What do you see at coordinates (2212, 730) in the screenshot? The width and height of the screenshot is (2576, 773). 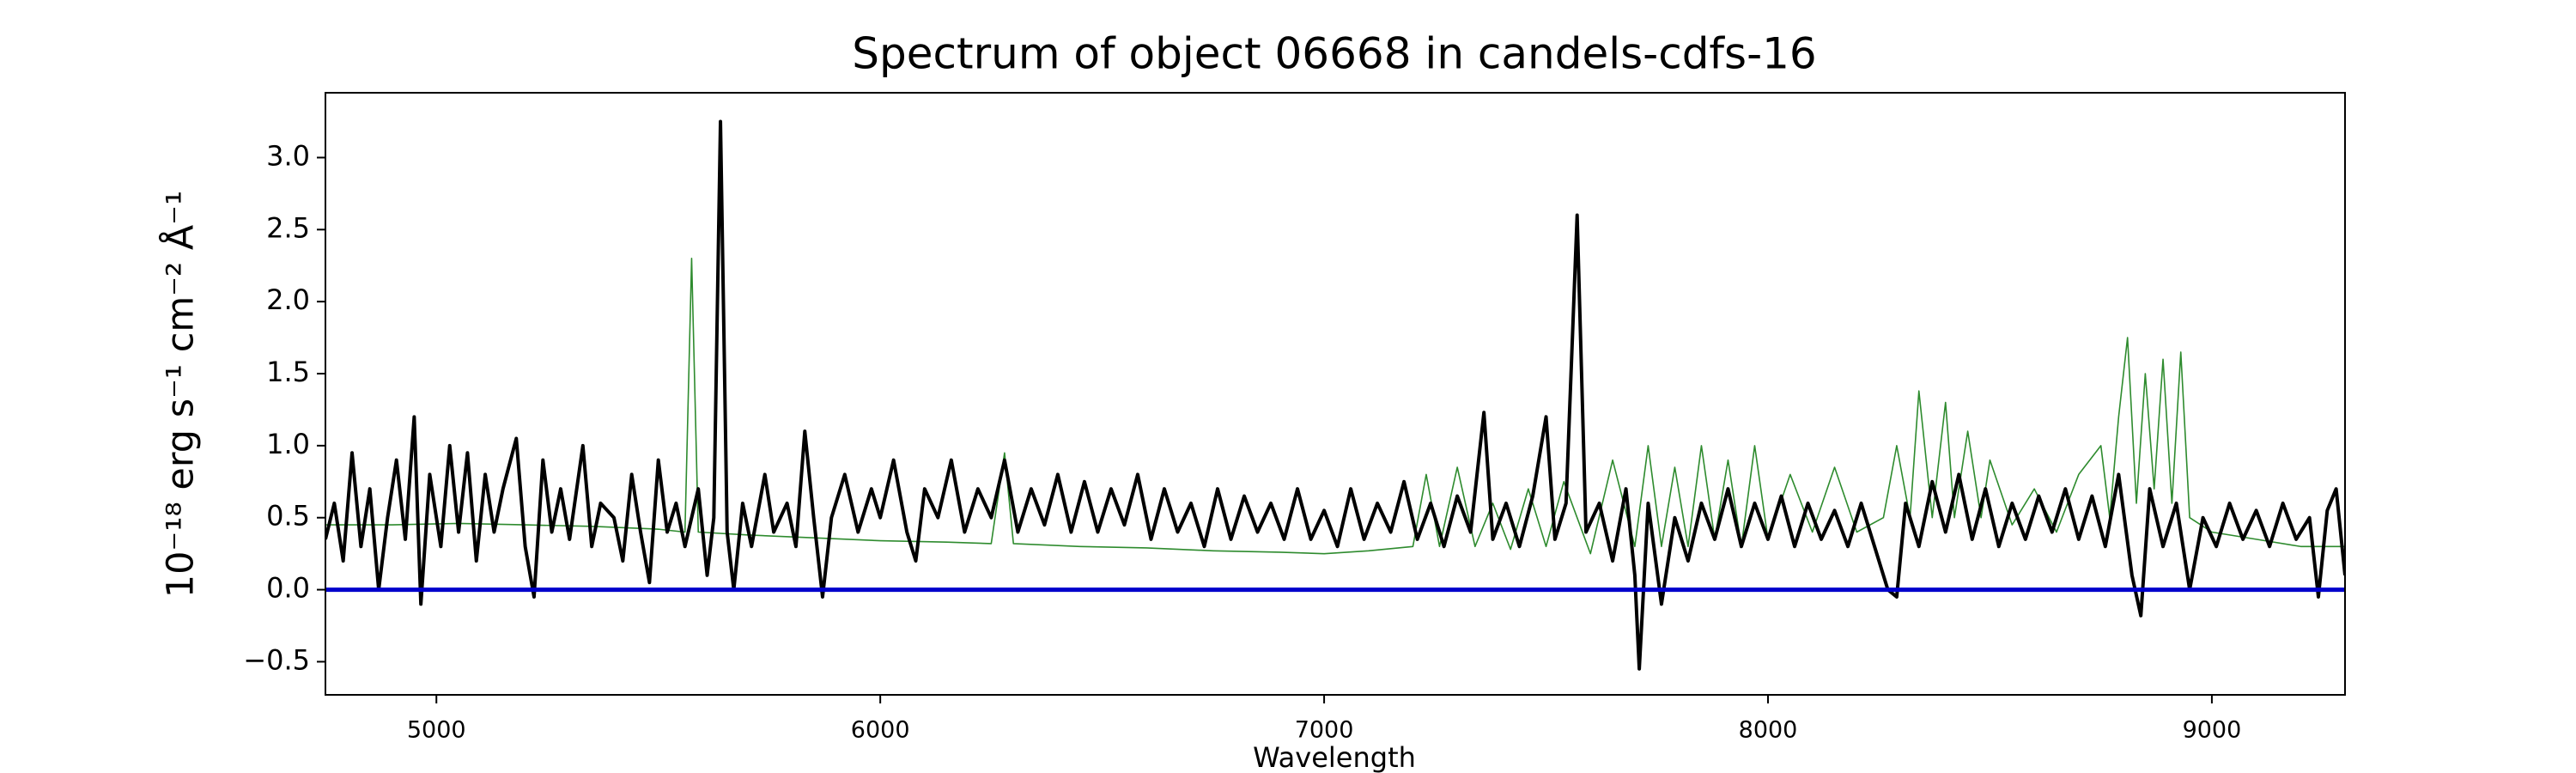 I see `x-tick-label: 9000` at bounding box center [2212, 730].